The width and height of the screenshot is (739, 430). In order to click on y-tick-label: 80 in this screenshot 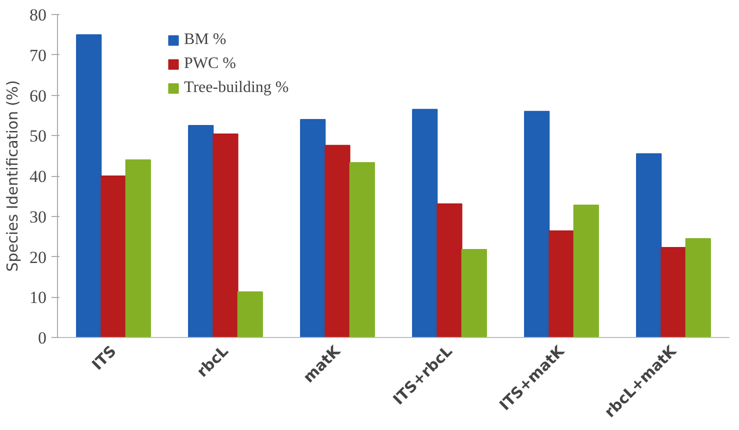, I will do `click(38, 15)`.